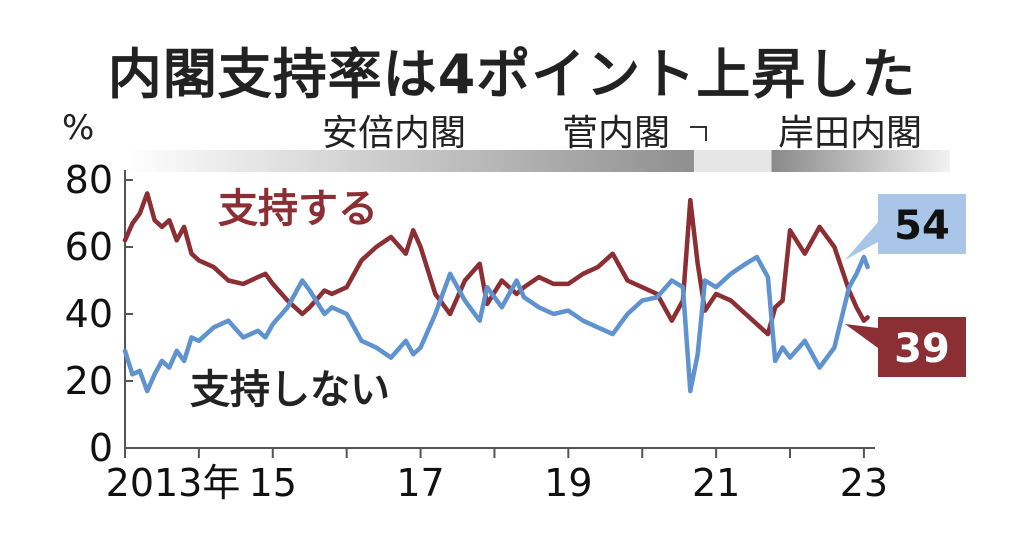  Describe the element at coordinates (394, 133) in the screenshot. I see `era-label-abe: 安倍内閣` at that location.